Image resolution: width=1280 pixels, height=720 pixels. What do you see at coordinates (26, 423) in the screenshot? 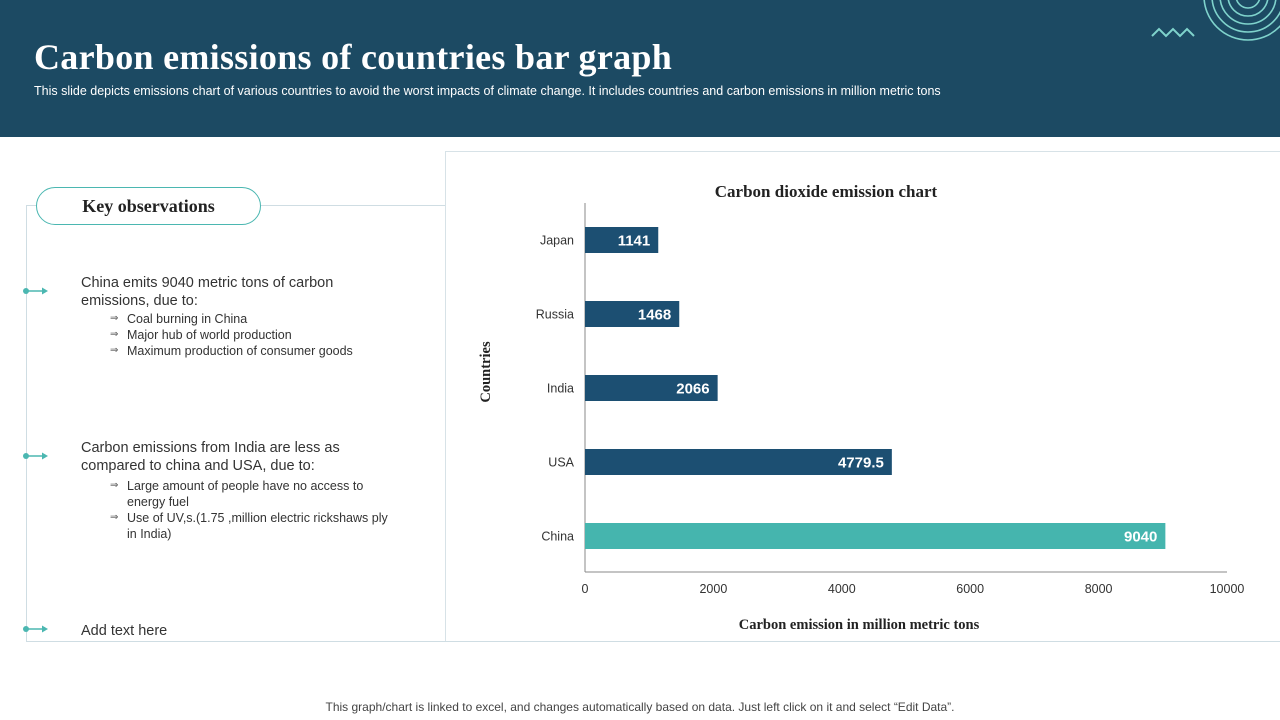
I see `observations-timeline-line` at bounding box center [26, 423].